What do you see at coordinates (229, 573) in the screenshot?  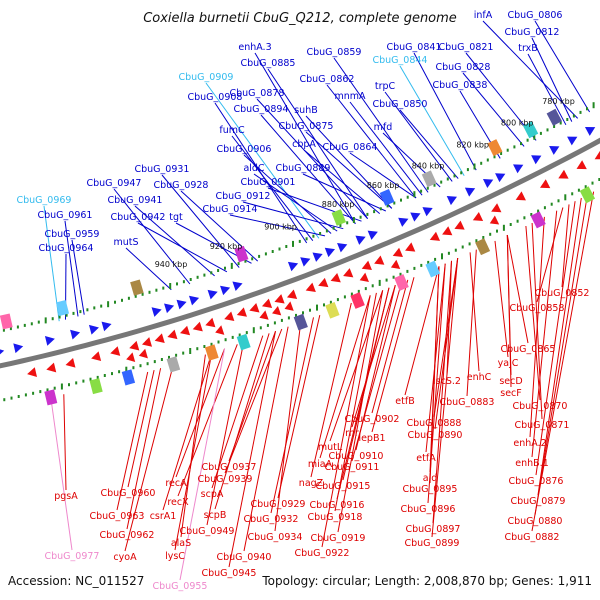 I see `gene-label-bottom: CbuG_0945` at bounding box center [229, 573].